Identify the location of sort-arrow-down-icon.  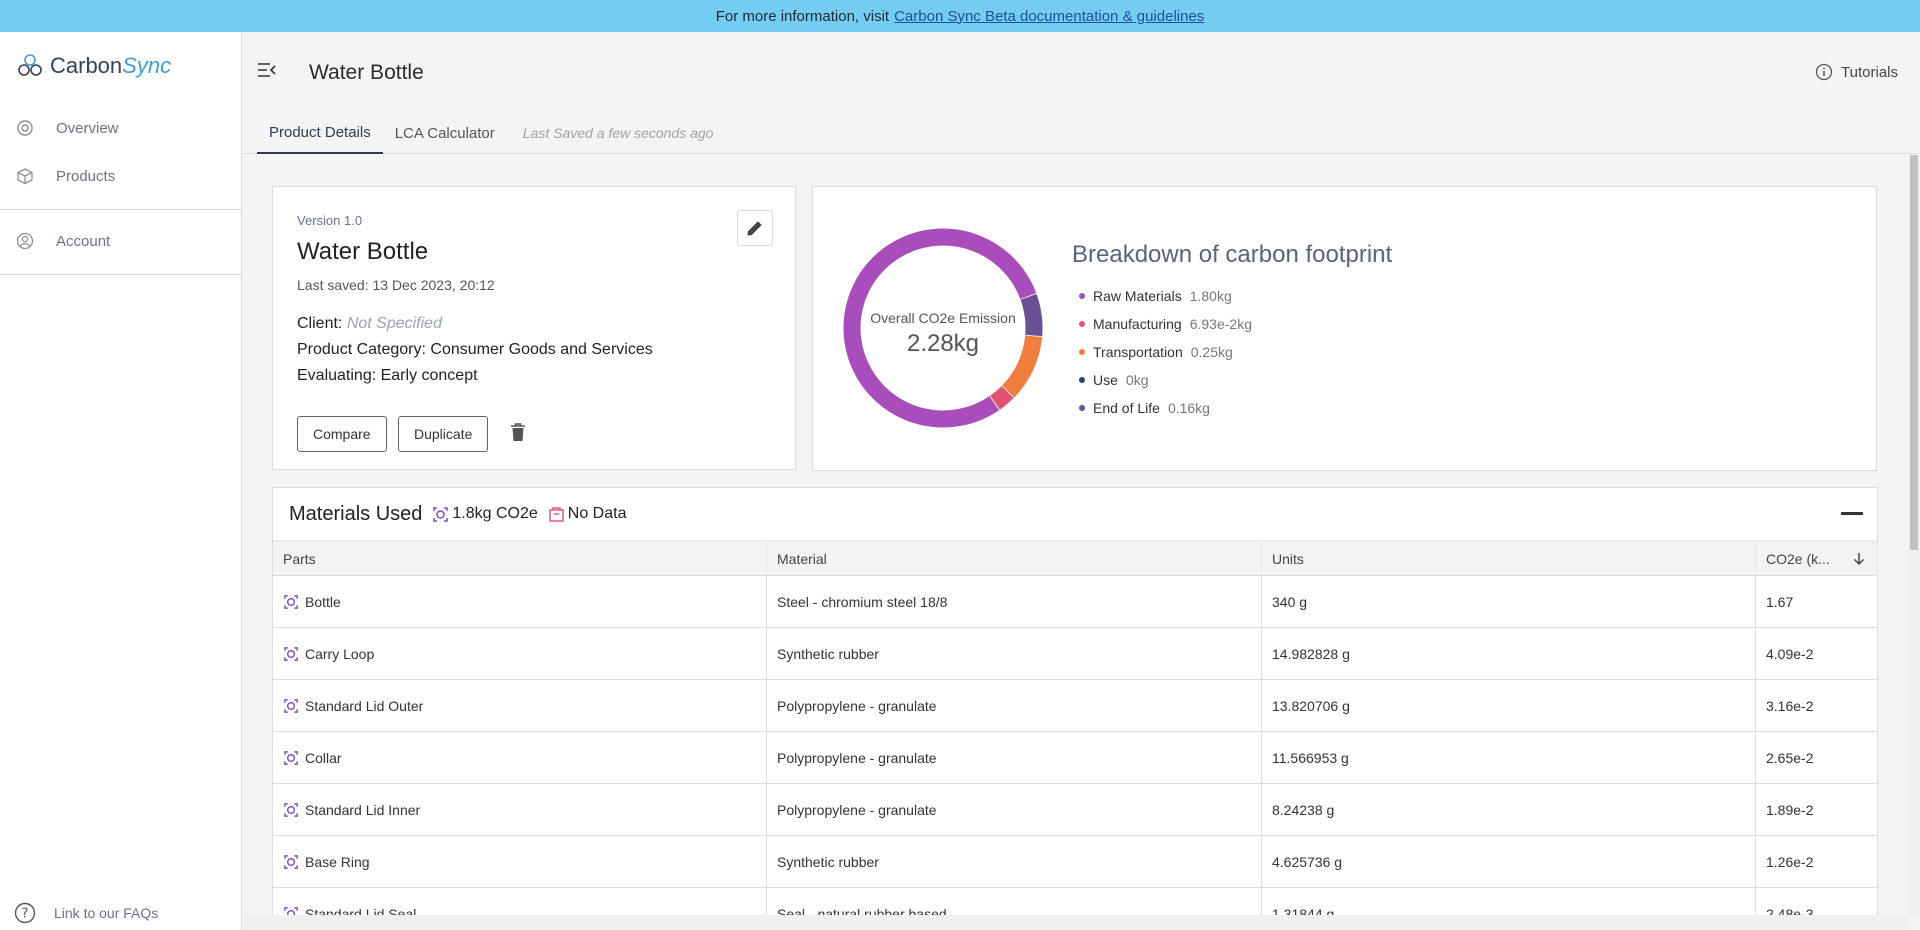
(1859, 559).